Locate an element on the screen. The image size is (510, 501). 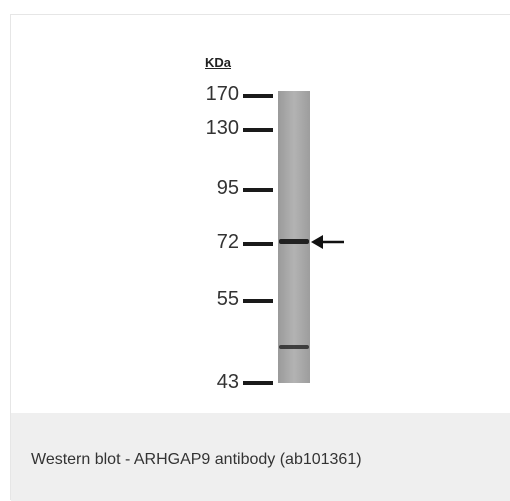
blot-graphic is located at coordinates (293, 238).